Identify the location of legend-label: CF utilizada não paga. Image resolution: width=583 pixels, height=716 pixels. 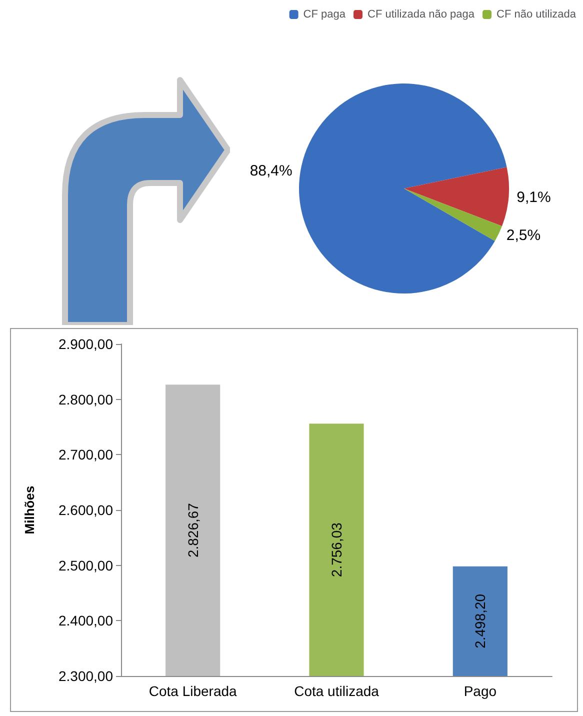
(422, 14).